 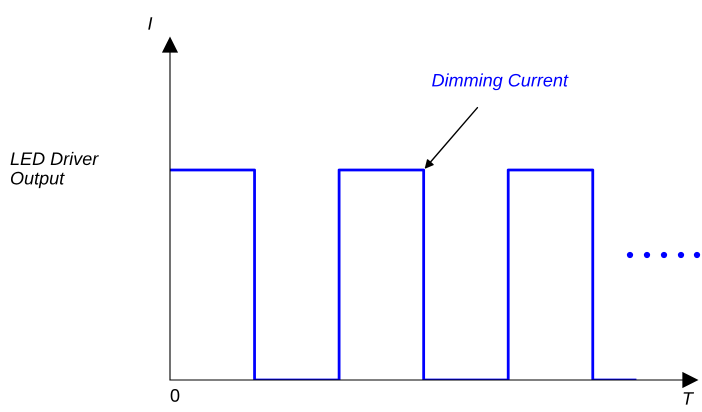 What do you see at coordinates (54, 170) in the screenshot?
I see `text: LED Driver Output` at bounding box center [54, 170].